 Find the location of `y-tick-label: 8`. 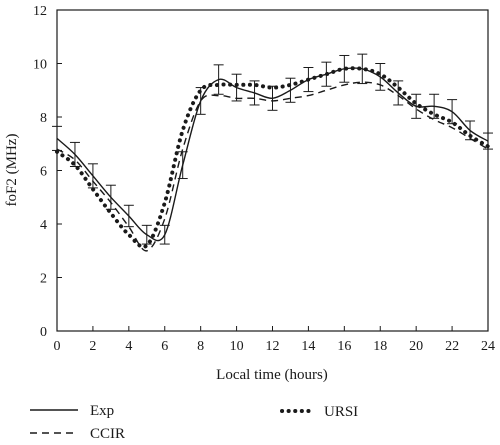

y-tick-label: 8 is located at coordinates (43, 118).